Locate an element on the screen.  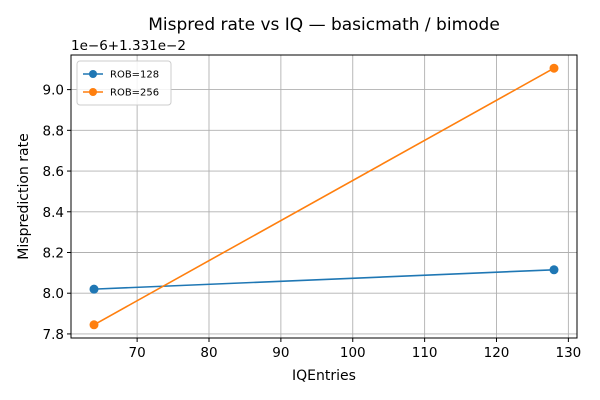
x-axis-label: IQEntries is located at coordinates (324, 376).